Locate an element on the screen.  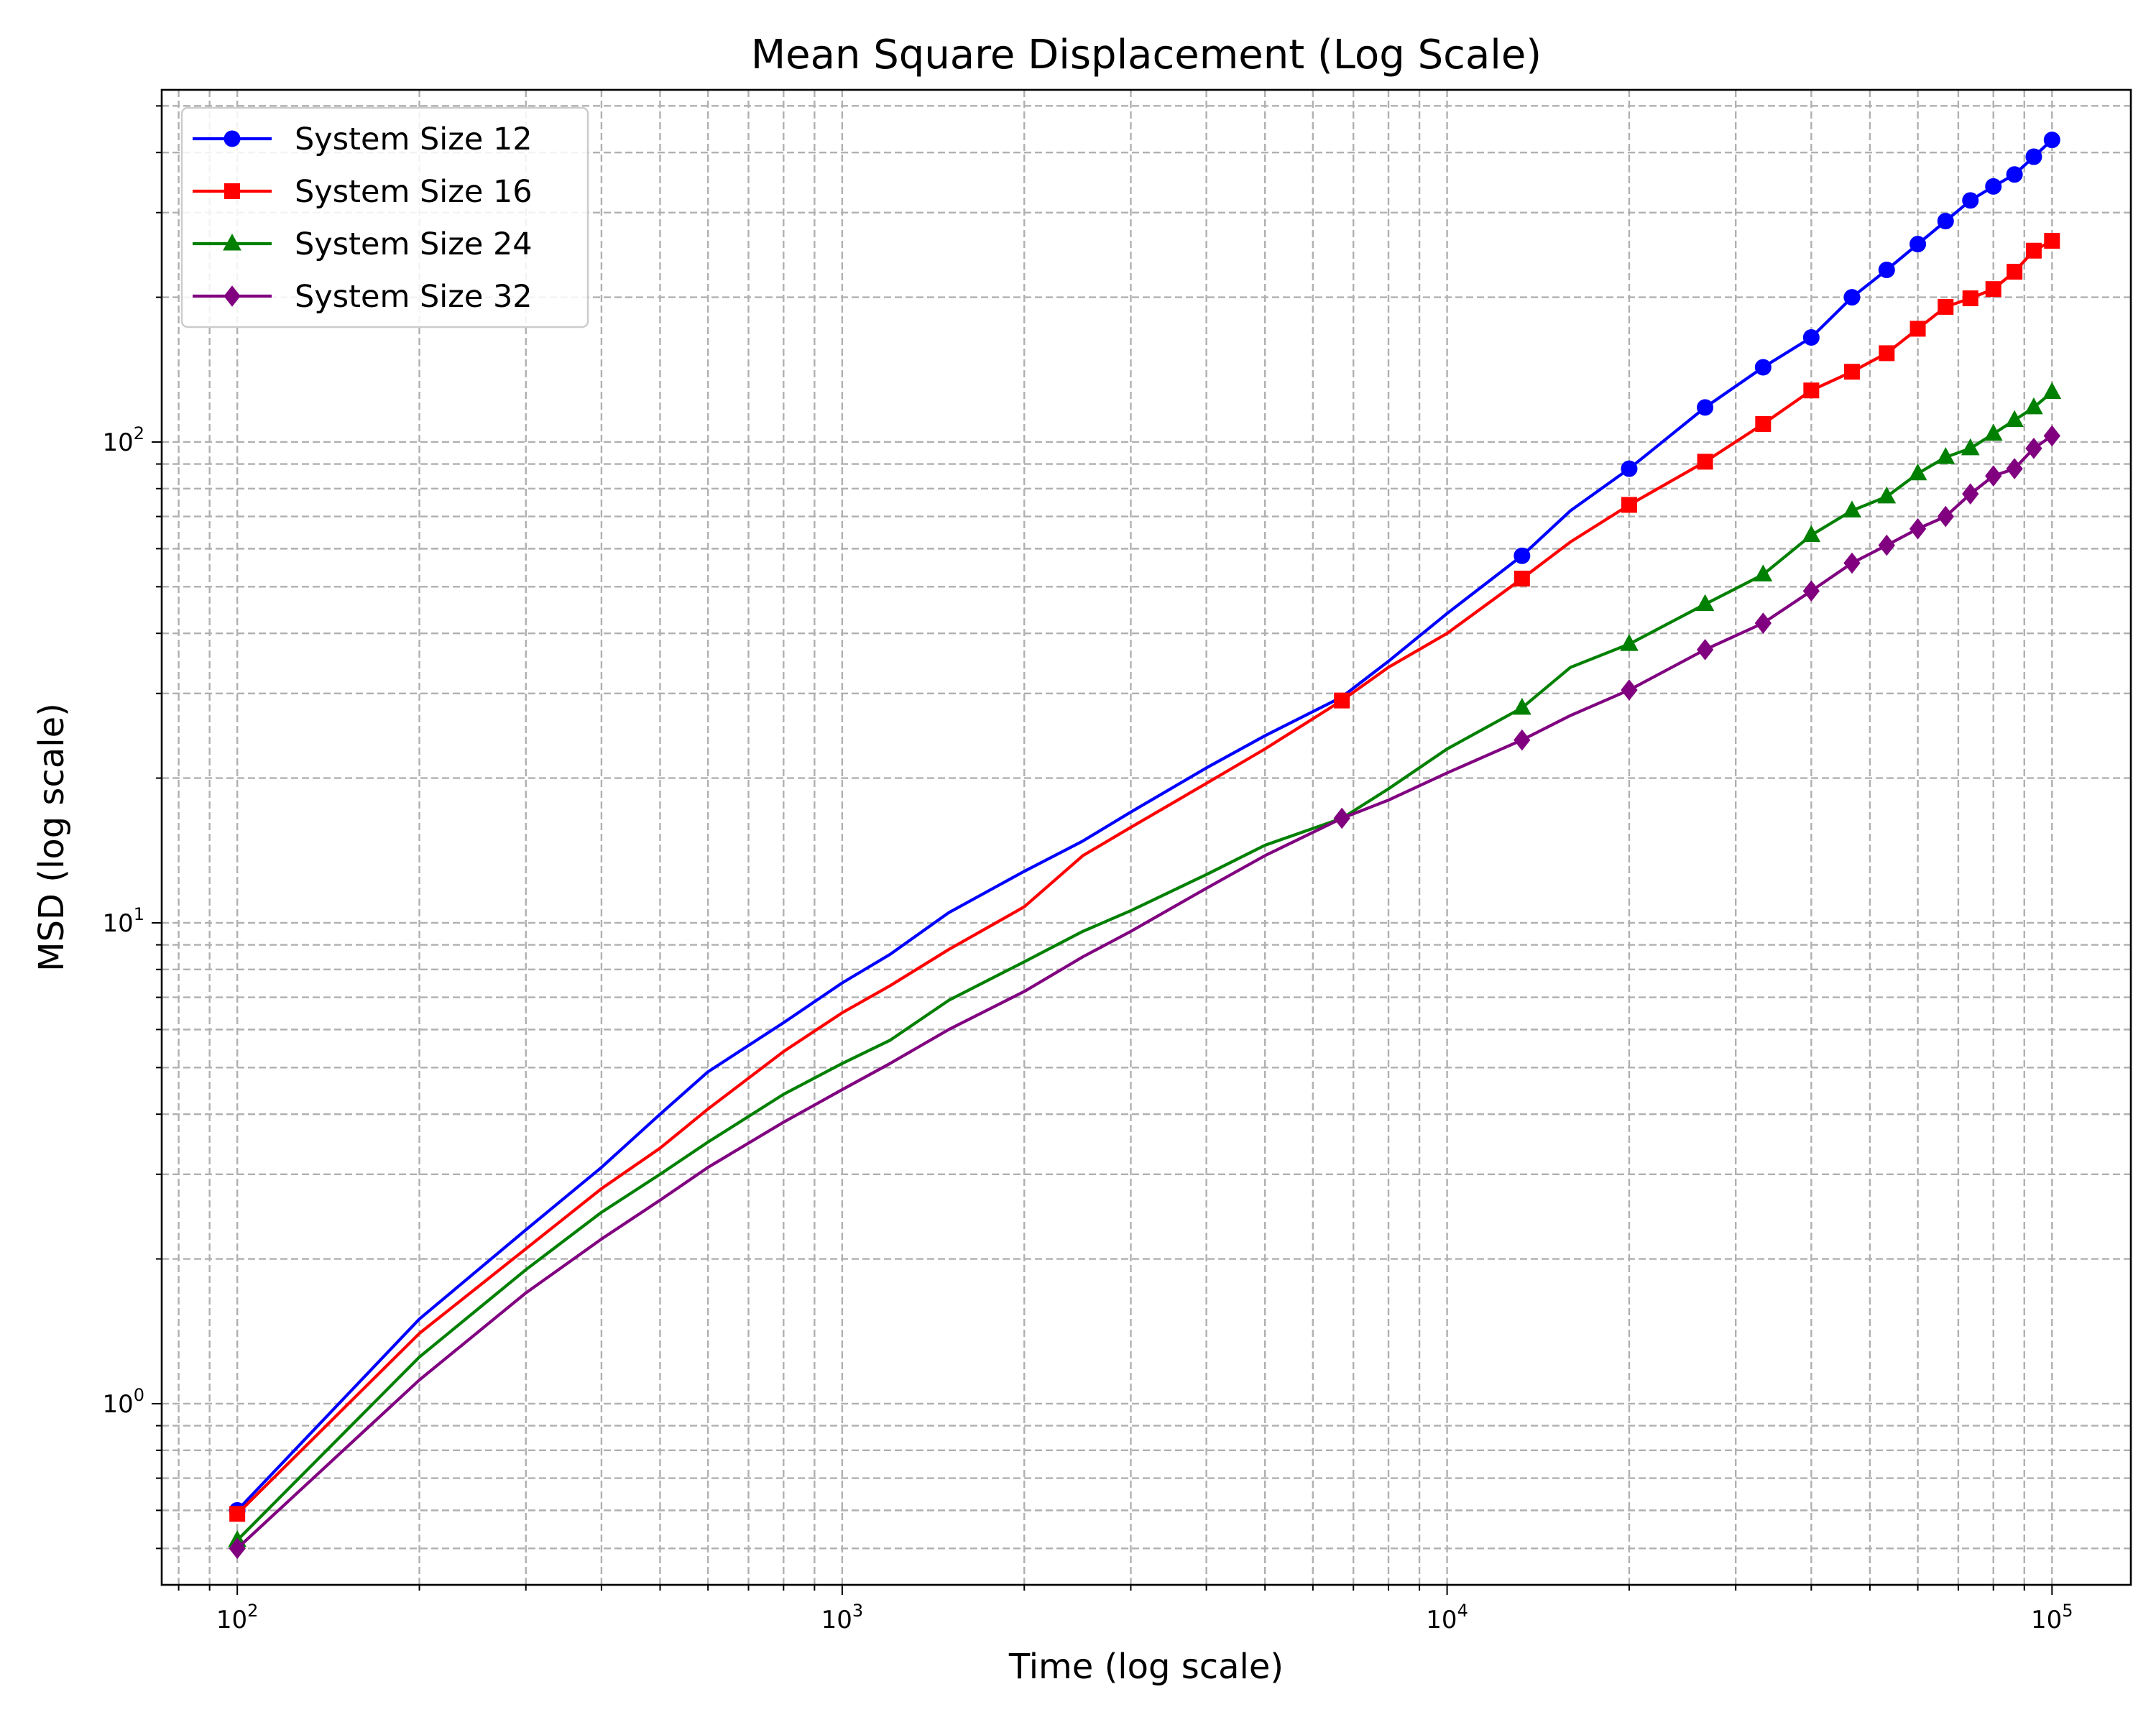
x-axis-label: Time (log scale) is located at coordinates (1146, 1667).